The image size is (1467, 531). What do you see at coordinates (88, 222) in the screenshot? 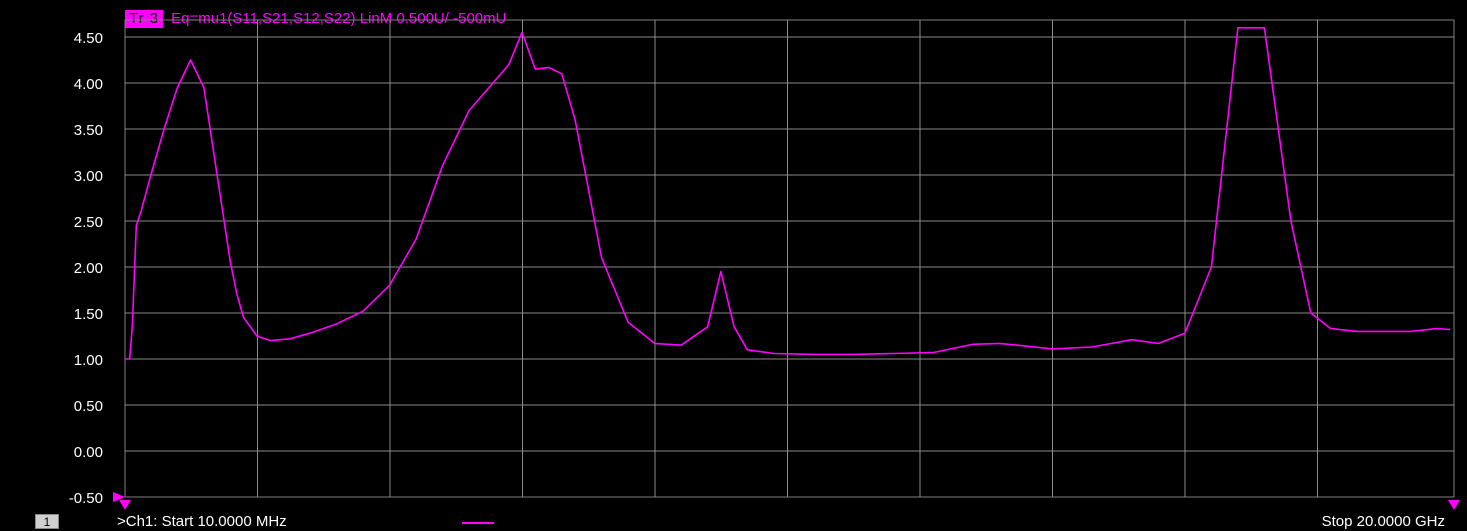
I see `y-tick-label: 2.50` at bounding box center [88, 222].